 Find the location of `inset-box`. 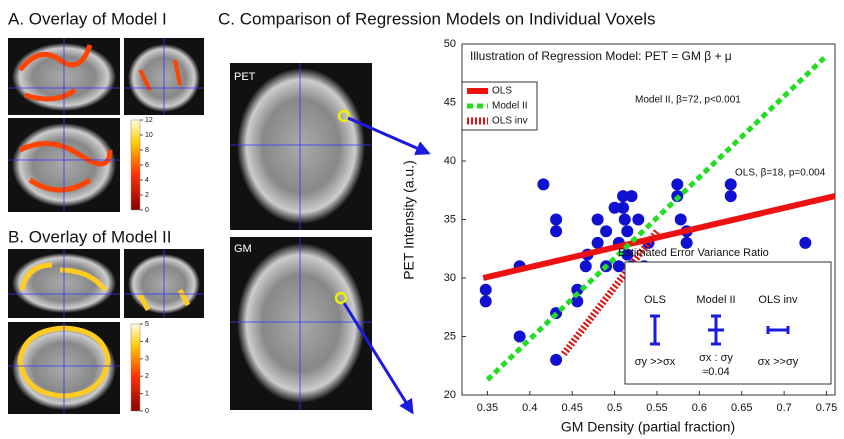

inset-box is located at coordinates (728, 323).